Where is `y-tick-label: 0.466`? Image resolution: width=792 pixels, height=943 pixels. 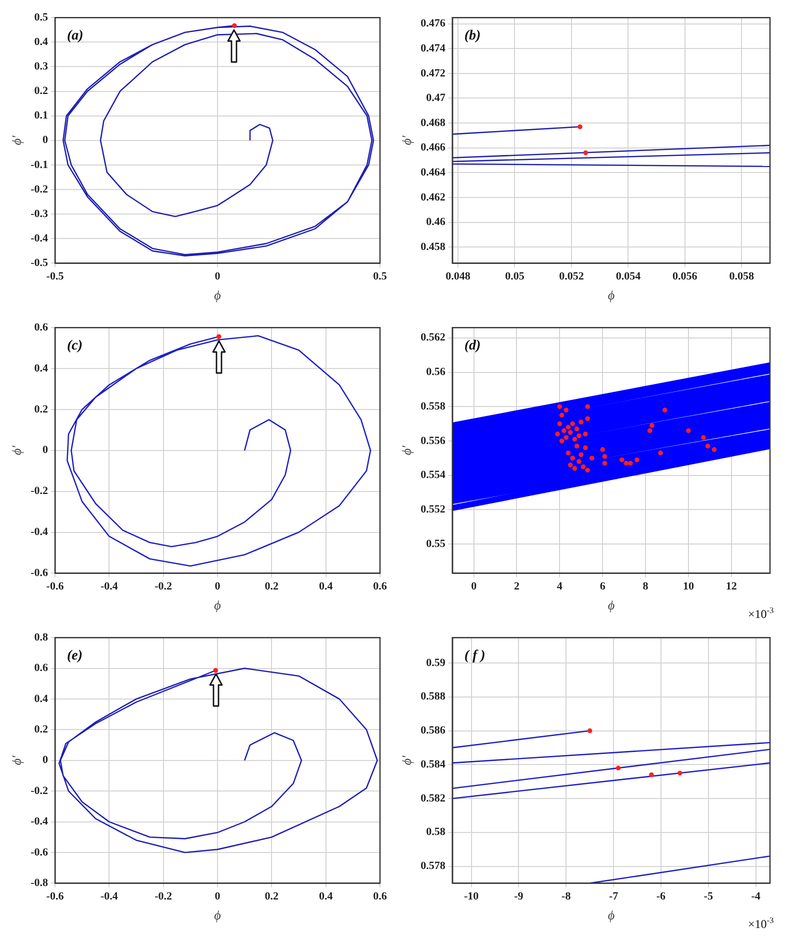
y-tick-label: 0.466 is located at coordinates (433, 148).